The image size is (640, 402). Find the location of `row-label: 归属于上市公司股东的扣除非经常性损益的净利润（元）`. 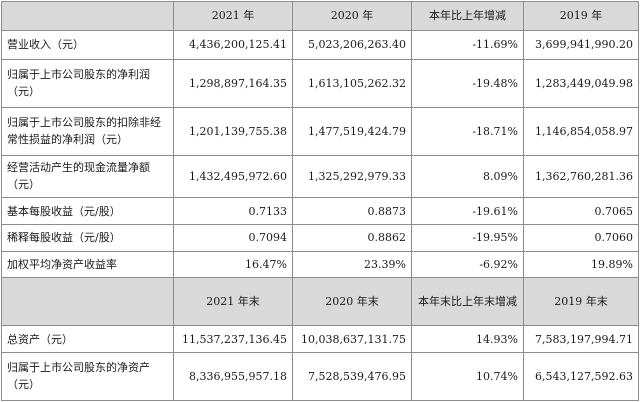

row-label: 归属于上市公司股东的扣除非经常性损益的净利润（元） is located at coordinates (87, 131).